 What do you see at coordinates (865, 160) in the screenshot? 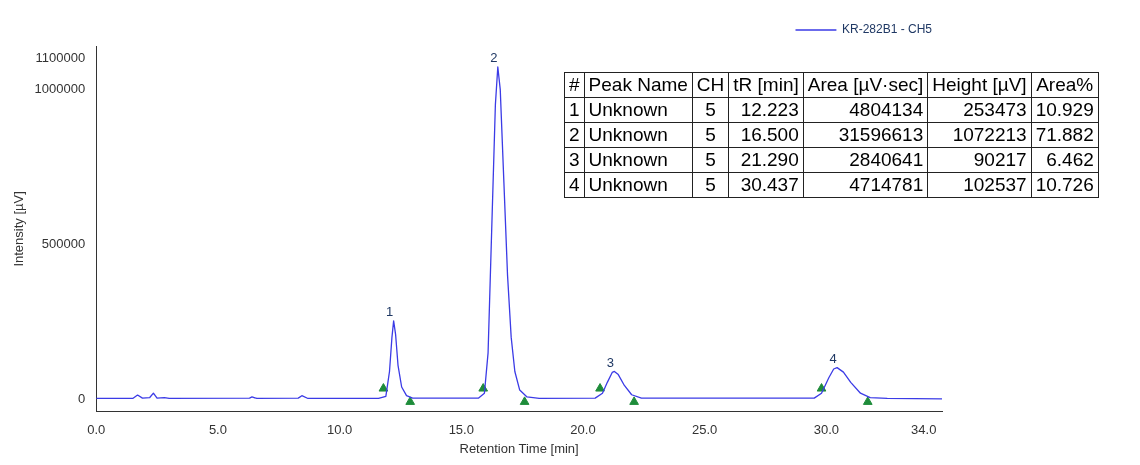
I see `annotation: 2840641` at bounding box center [865, 160].